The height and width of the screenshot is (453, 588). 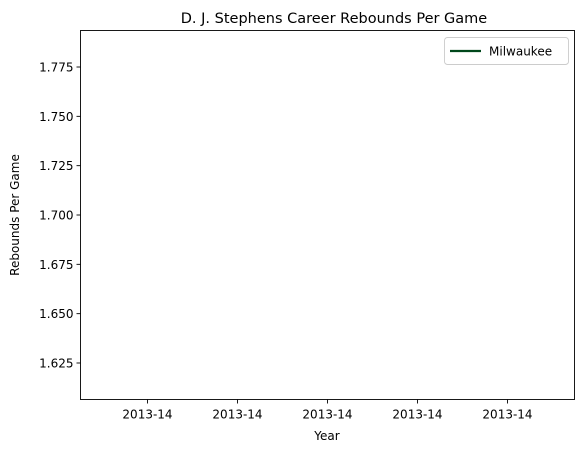 What do you see at coordinates (56, 166) in the screenshot?
I see `y-tick-label: 1.725` at bounding box center [56, 166].